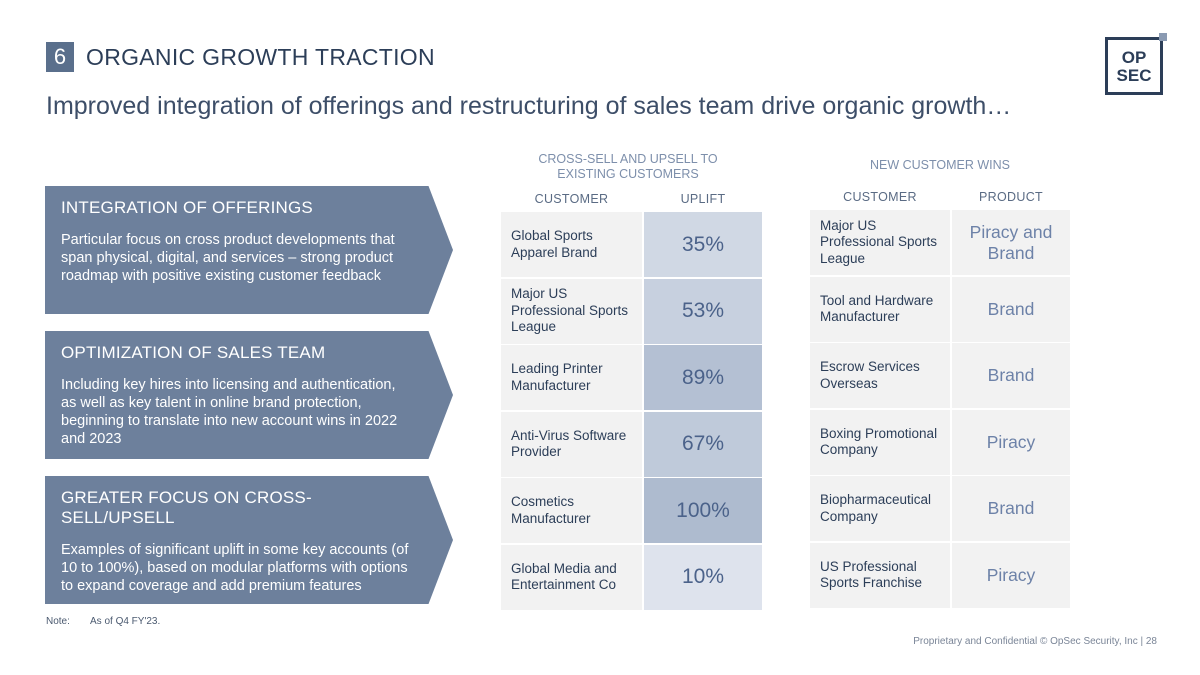 This screenshot has width=1200, height=675. I want to click on logo-square-accent, so click(1163, 37).